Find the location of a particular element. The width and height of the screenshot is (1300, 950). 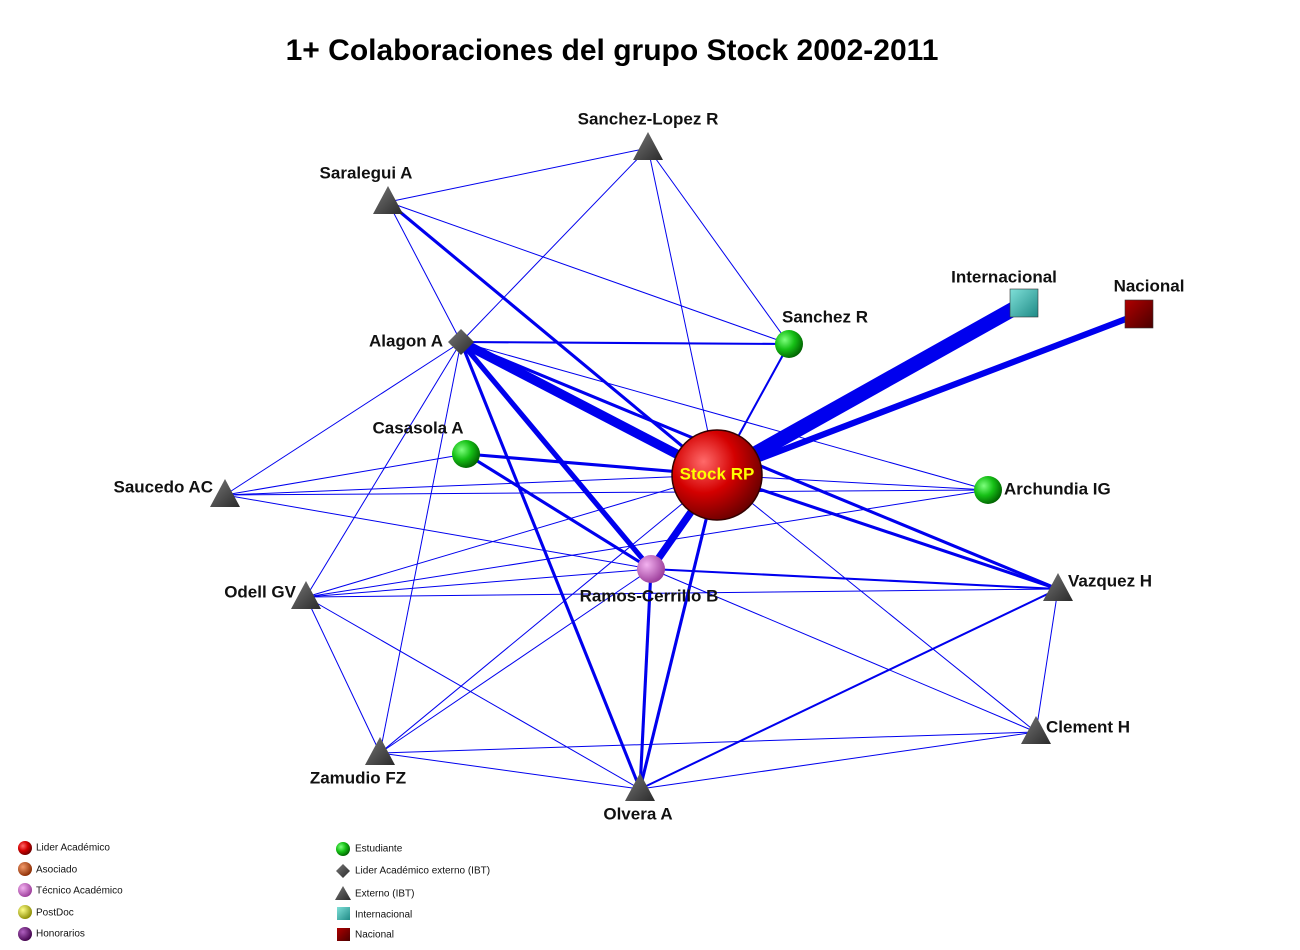

legend-label: PostDoc is located at coordinates (55, 913).